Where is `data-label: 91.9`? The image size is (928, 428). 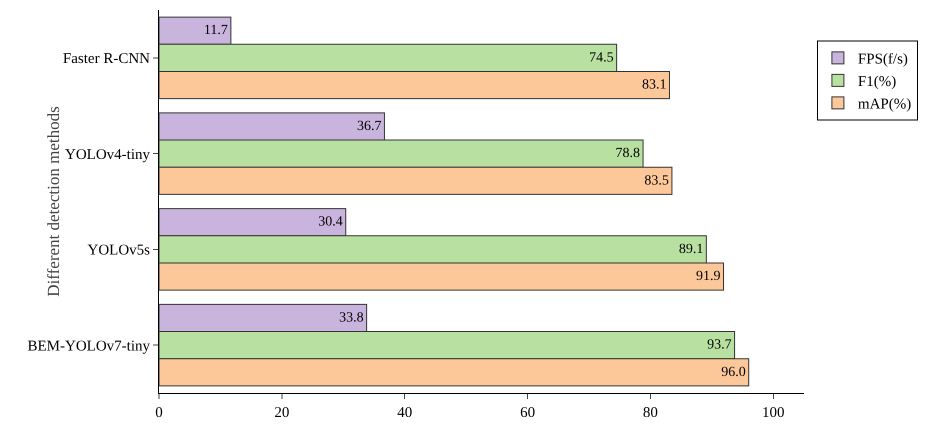 data-label: 91.9 is located at coordinates (708, 276).